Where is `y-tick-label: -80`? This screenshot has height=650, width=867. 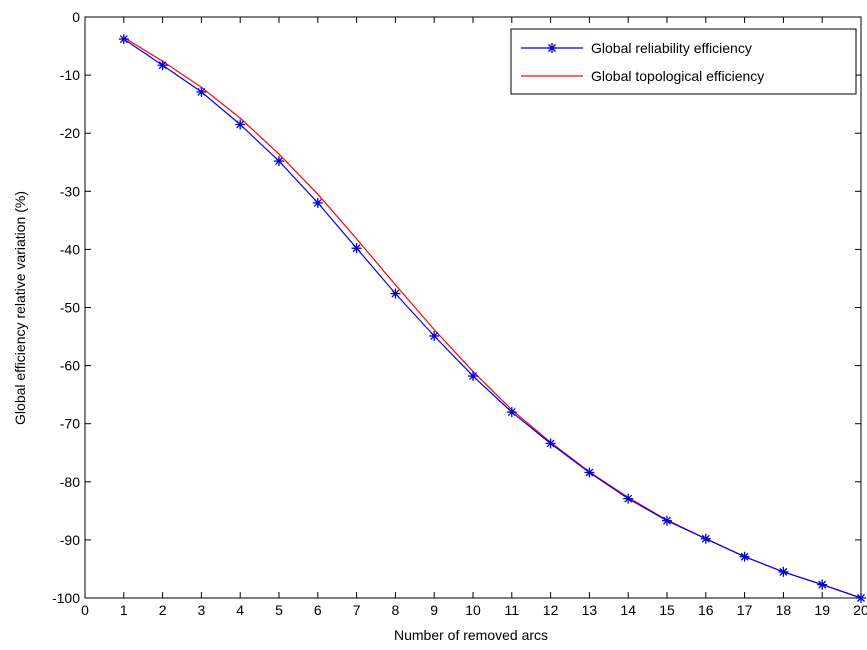 y-tick-label: -80 is located at coordinates (70, 482).